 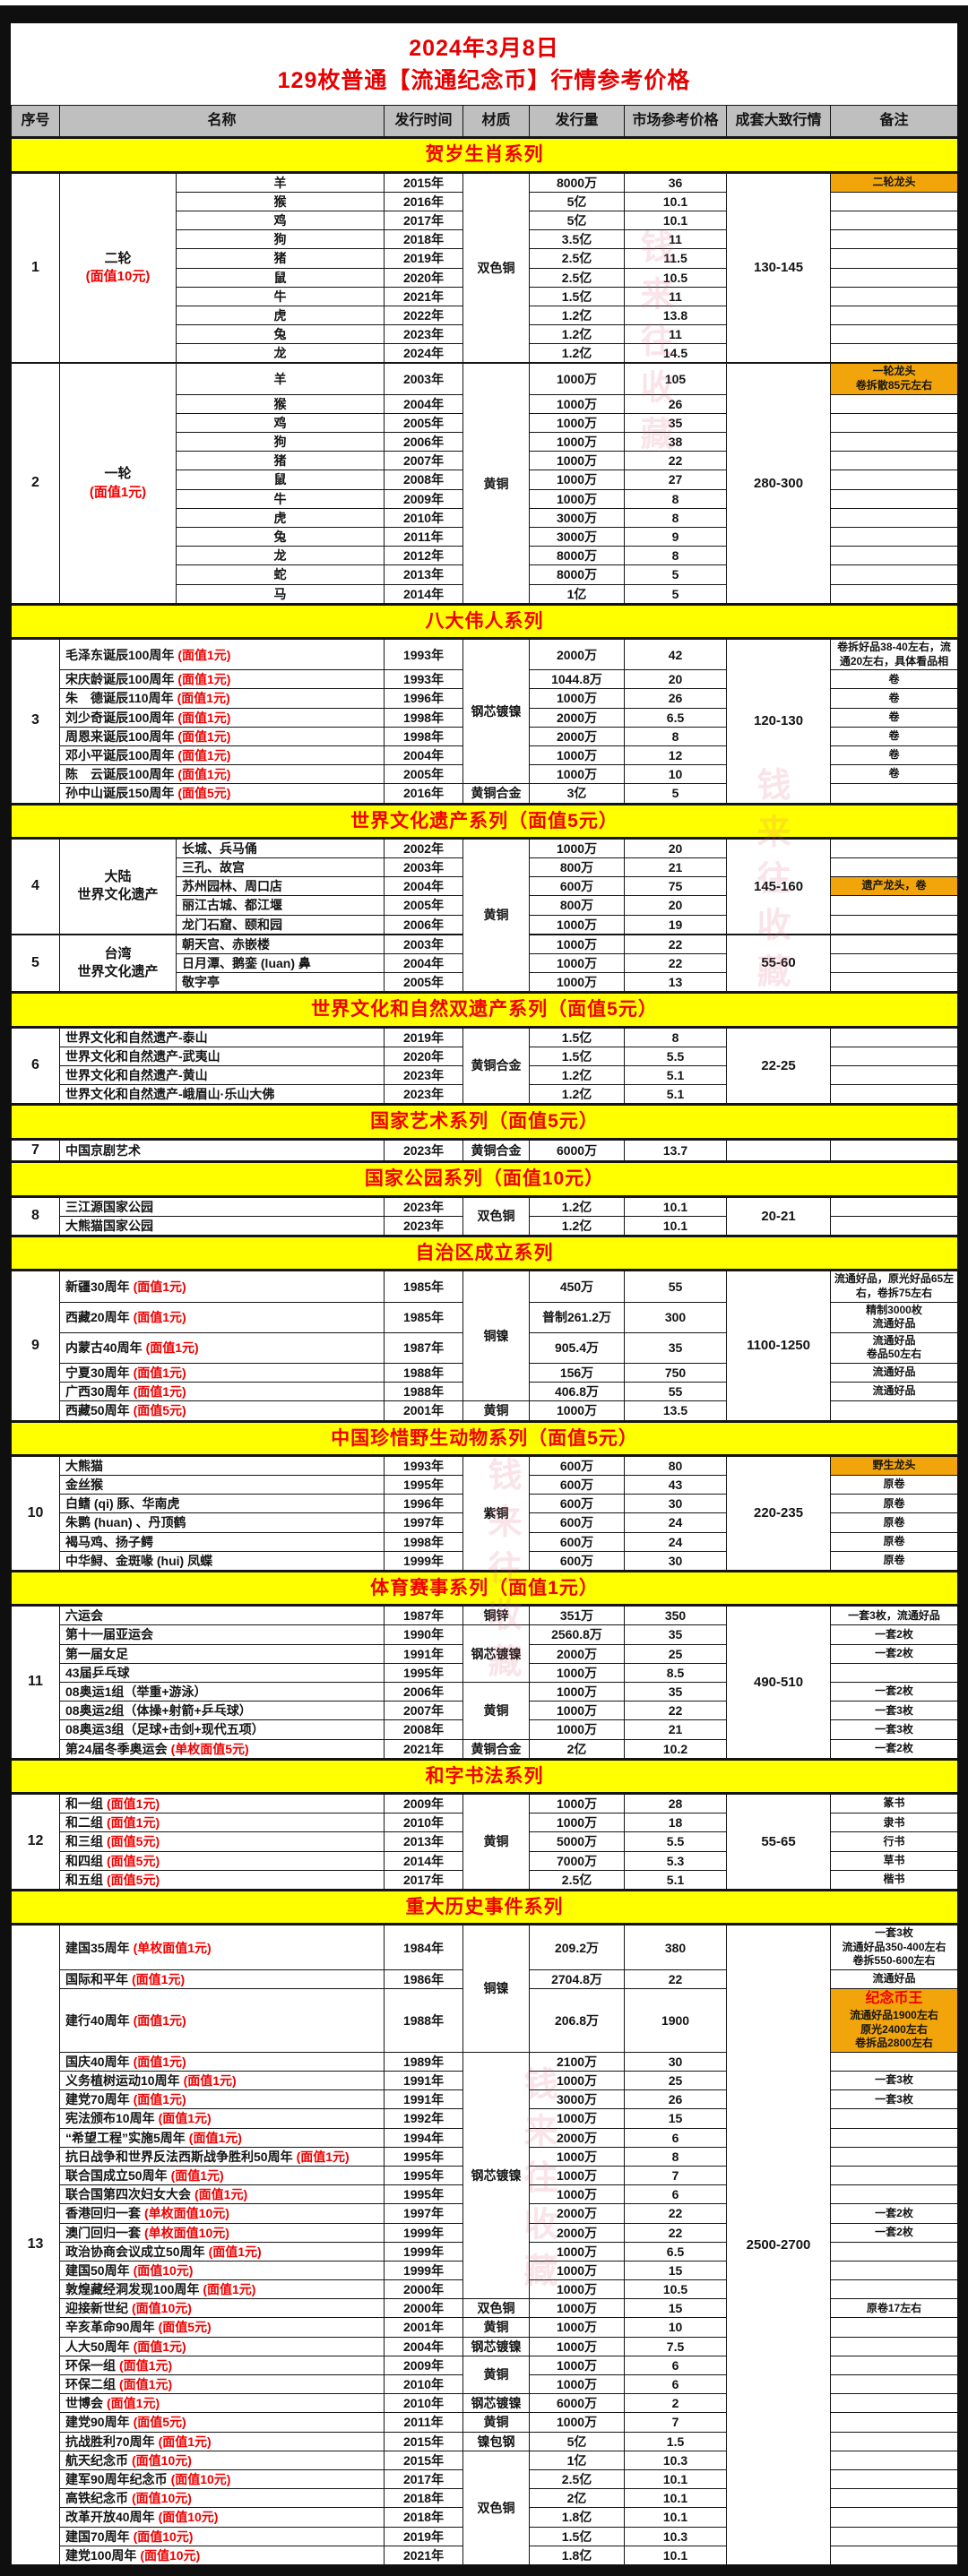 I want to click on coin-name: 08奥运1组（举重+游泳）, so click(x=136, y=1692).